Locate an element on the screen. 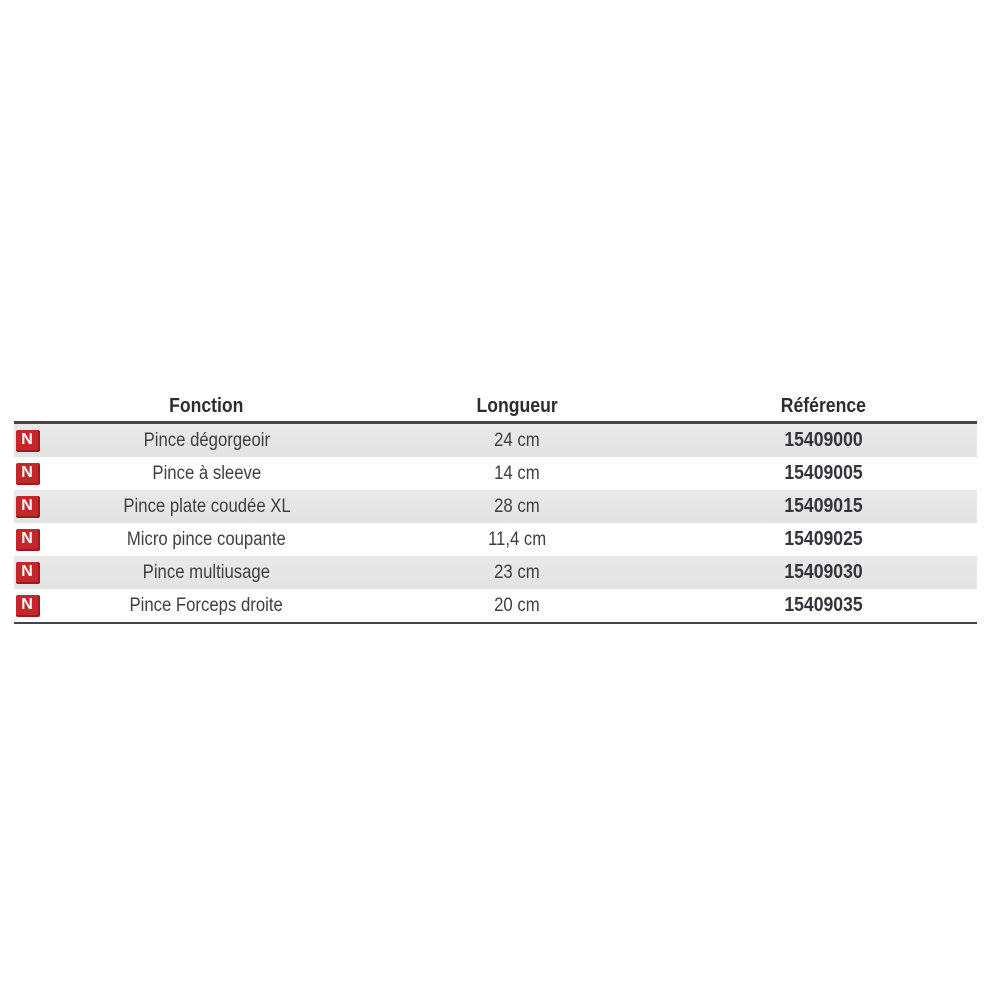 The width and height of the screenshot is (1000, 1000). cell-fonction: Pince dégorgeoir is located at coordinates (206, 440).